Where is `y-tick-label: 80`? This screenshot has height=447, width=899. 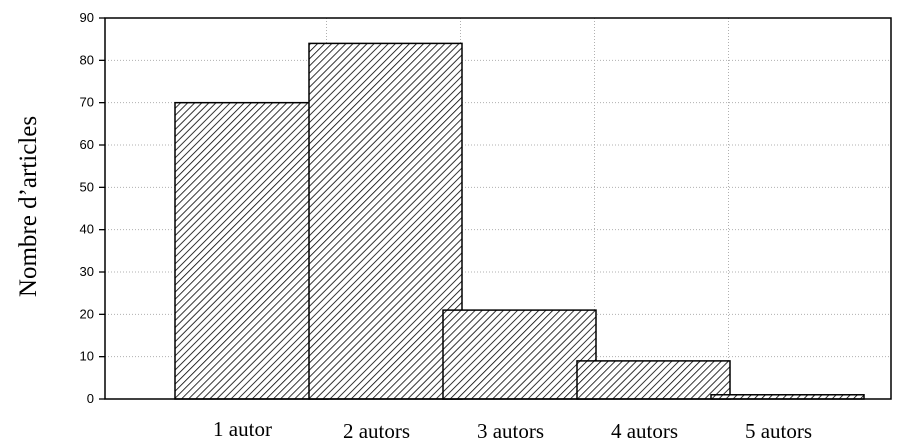
y-tick-label: 80 is located at coordinates (87, 59).